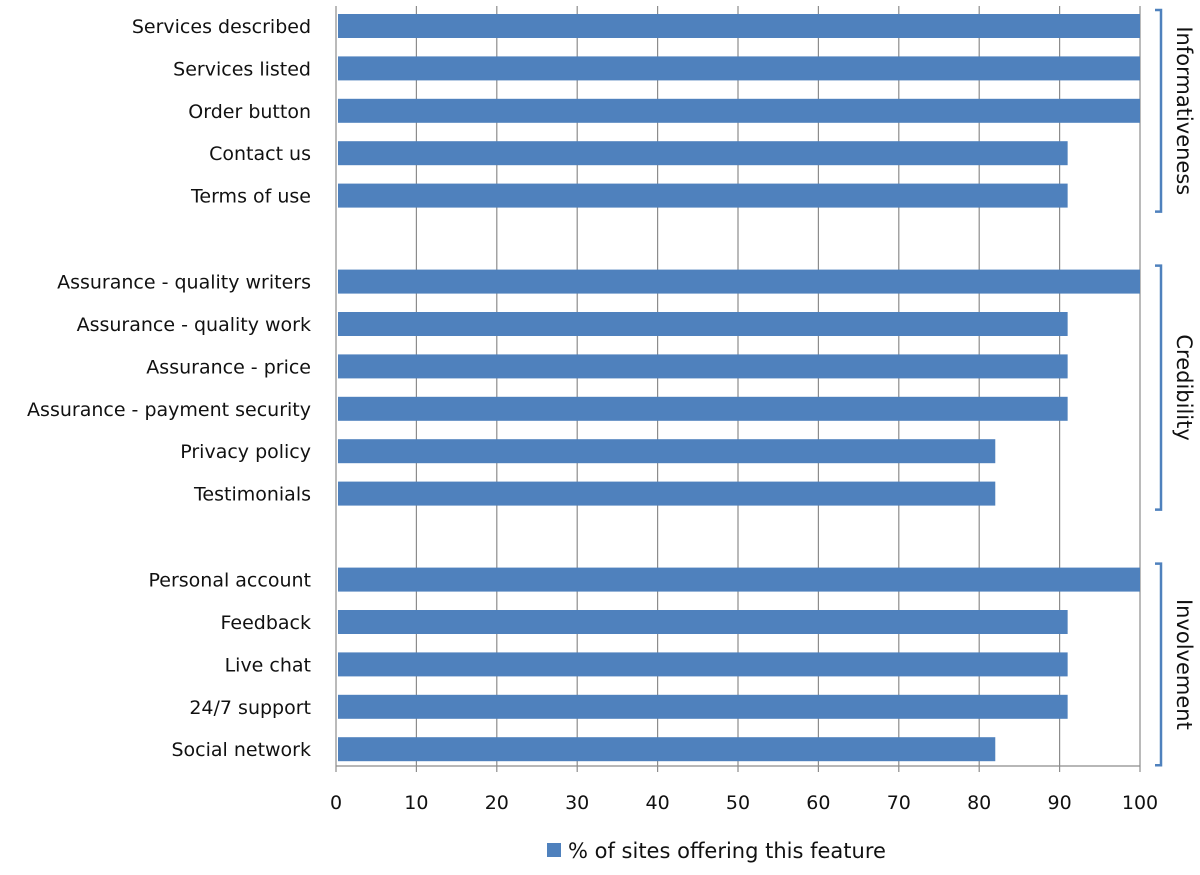 The width and height of the screenshot is (1200, 875). I want to click on category-label: Live chat, so click(268, 665).